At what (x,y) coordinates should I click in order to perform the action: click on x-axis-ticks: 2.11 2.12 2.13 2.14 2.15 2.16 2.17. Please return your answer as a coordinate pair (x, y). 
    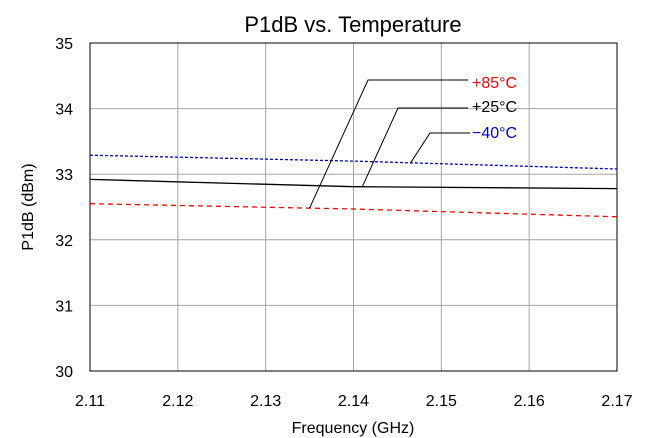
    Looking at the image, I should click on (354, 401).